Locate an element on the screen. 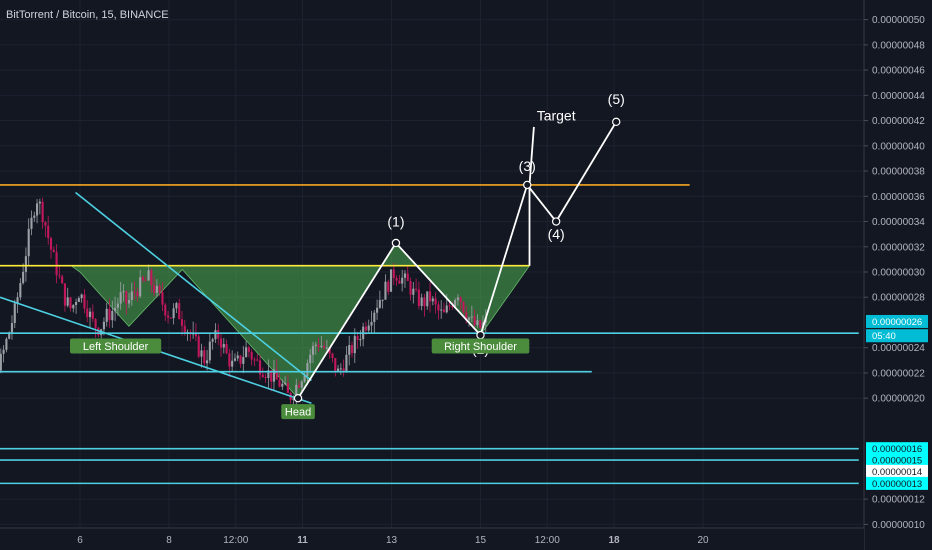 This screenshot has width=932, height=550. chart-title: BitTorrent / Bitcoin, 15, BINANCE is located at coordinates (87, 15).